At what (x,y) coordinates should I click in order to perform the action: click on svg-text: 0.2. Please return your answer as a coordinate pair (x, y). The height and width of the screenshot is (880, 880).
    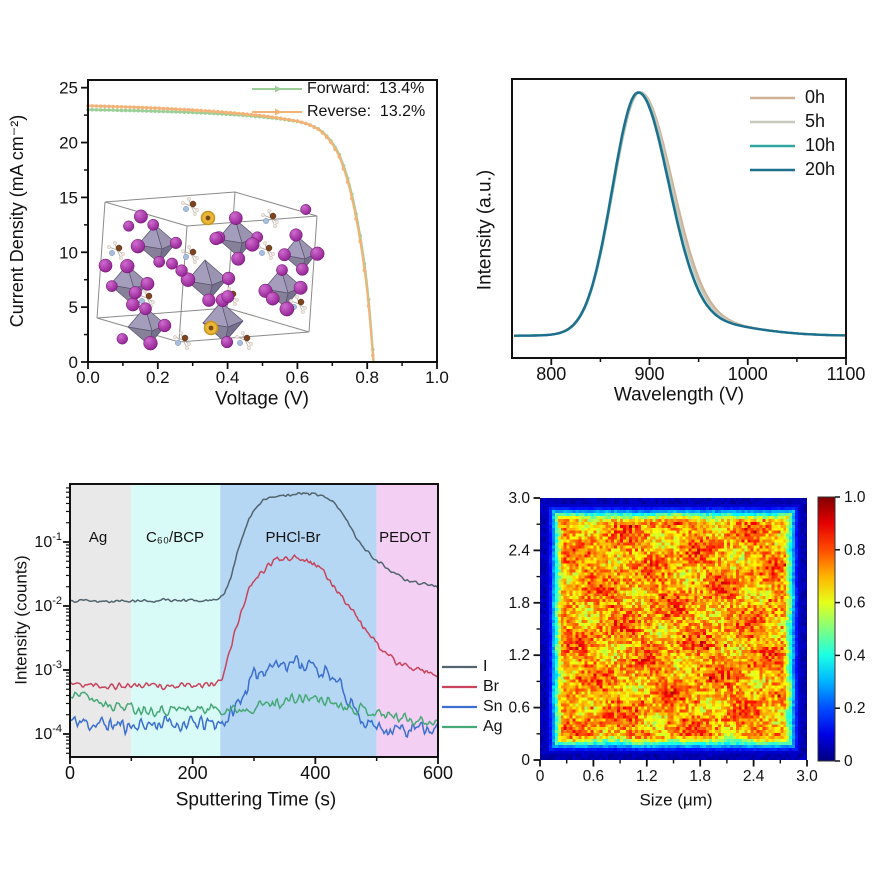
    Looking at the image, I should click on (158, 377).